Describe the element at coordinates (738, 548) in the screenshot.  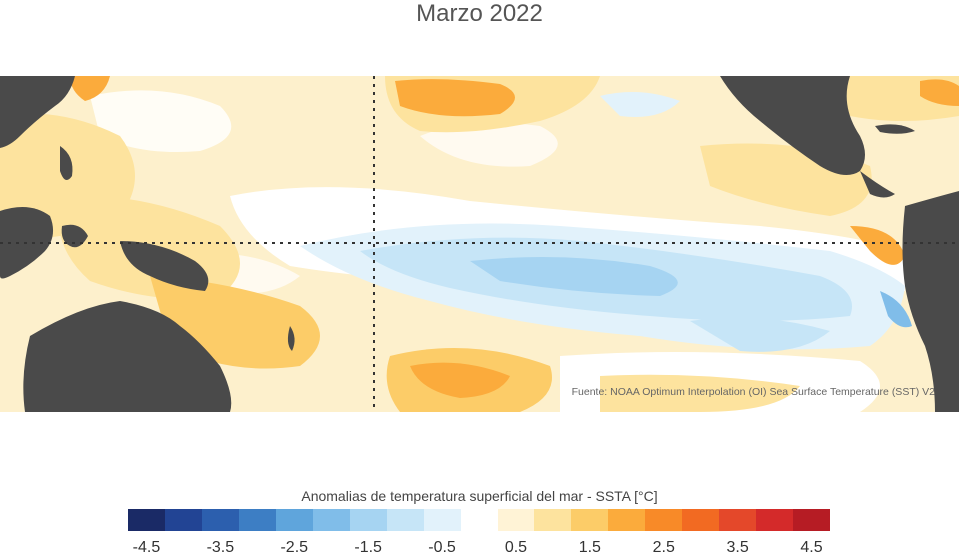
I see `colorbar-tick-label: 3.5` at that location.